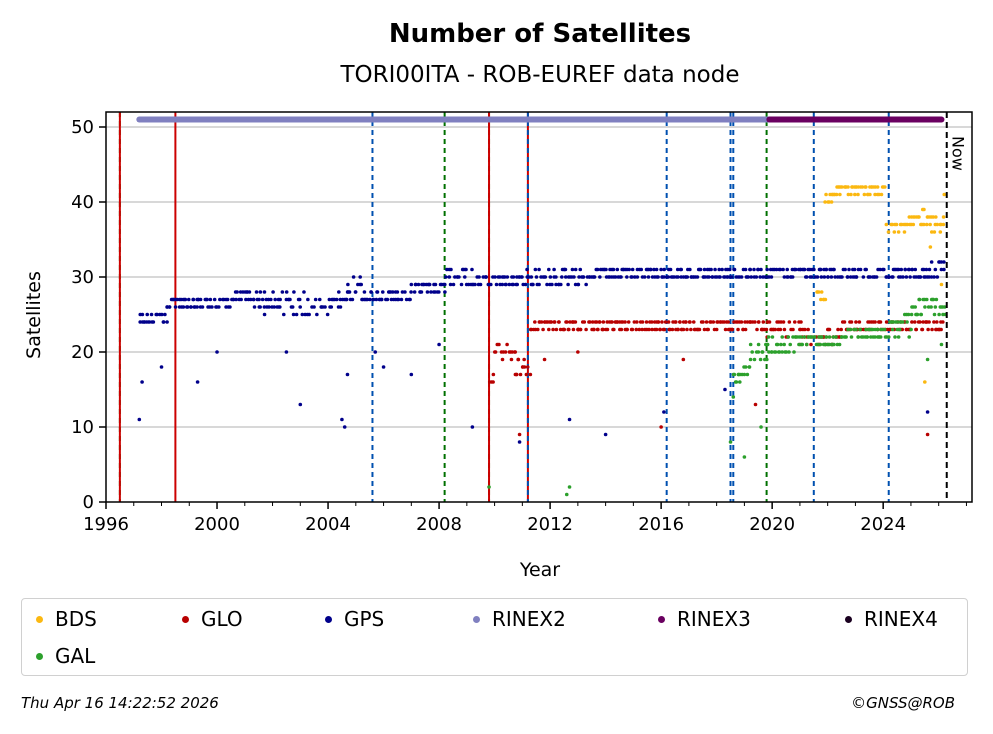  I want to click on legend-label-gps: GPS, so click(364, 619).